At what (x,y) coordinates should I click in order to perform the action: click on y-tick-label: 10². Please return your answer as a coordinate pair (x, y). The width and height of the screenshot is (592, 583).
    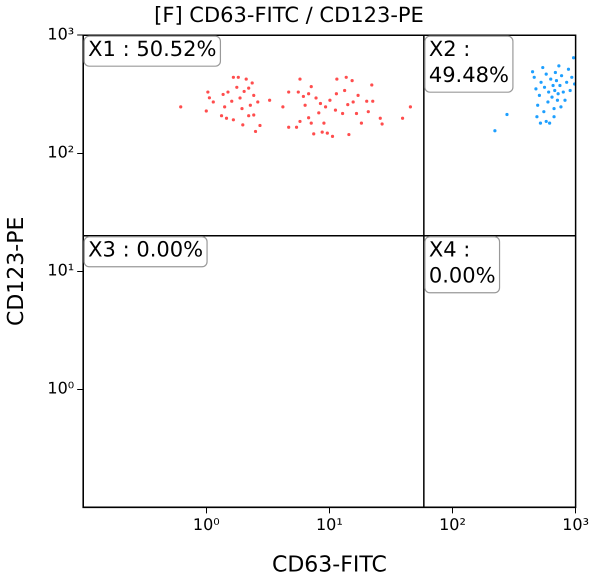
    Looking at the image, I should click on (60, 152).